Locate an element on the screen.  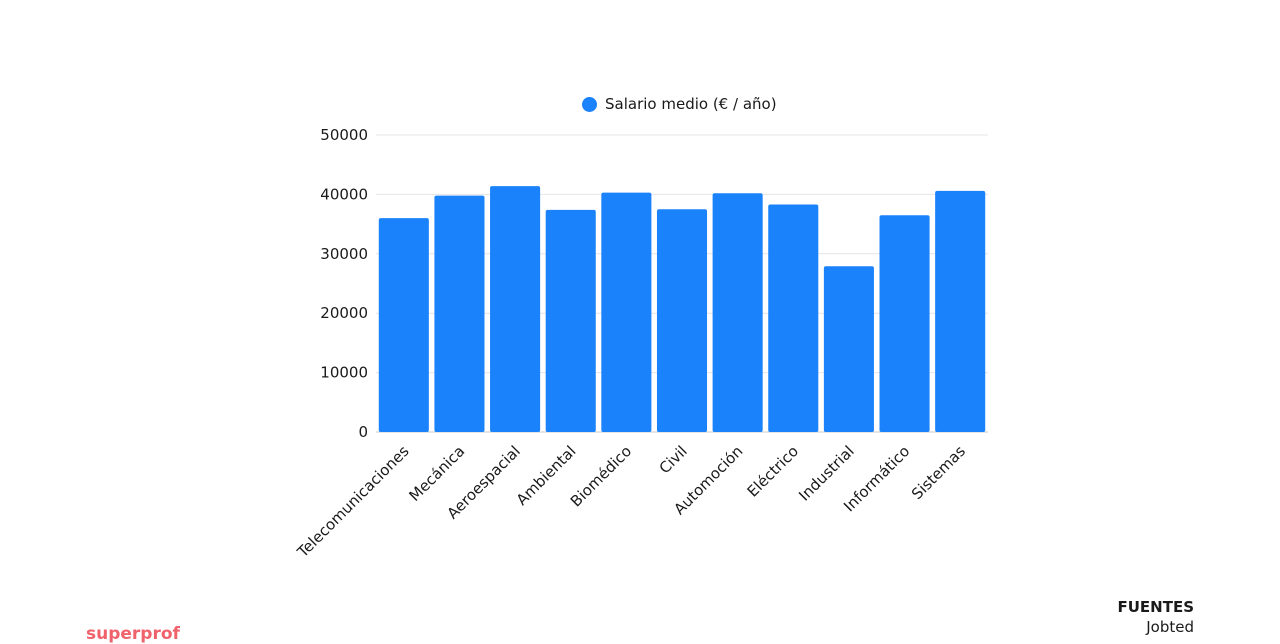
bar-sistemas is located at coordinates (960, 311).